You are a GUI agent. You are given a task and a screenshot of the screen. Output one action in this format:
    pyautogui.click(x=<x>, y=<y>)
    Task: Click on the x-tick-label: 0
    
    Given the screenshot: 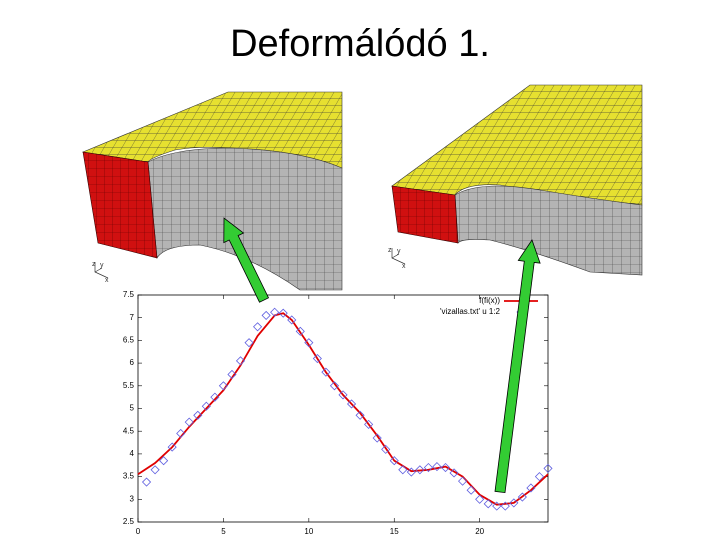 What is the action you would take?
    pyautogui.click(x=138, y=531)
    